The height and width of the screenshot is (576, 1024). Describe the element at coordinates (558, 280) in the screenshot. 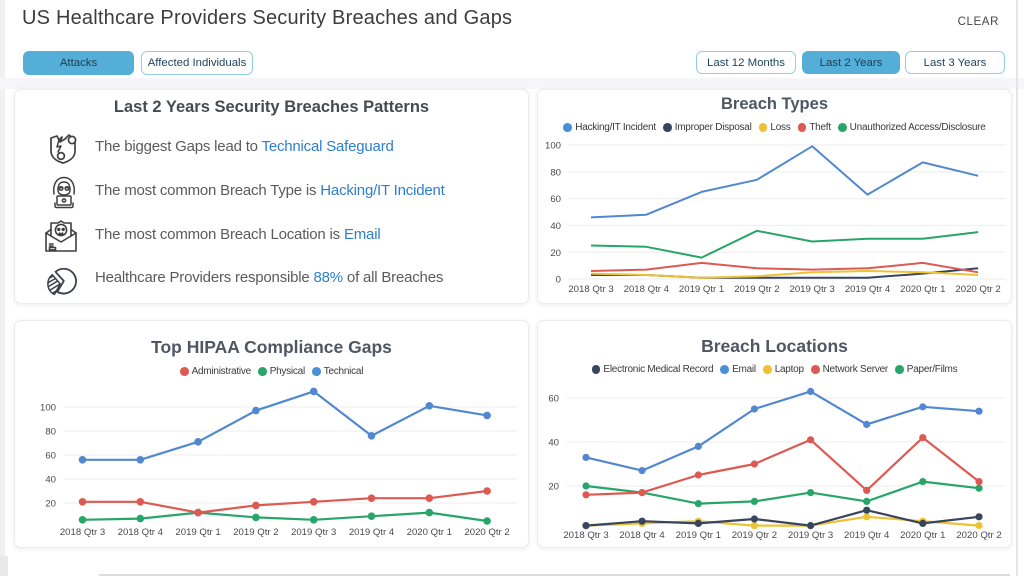

I see `svg-text: 0` at that location.